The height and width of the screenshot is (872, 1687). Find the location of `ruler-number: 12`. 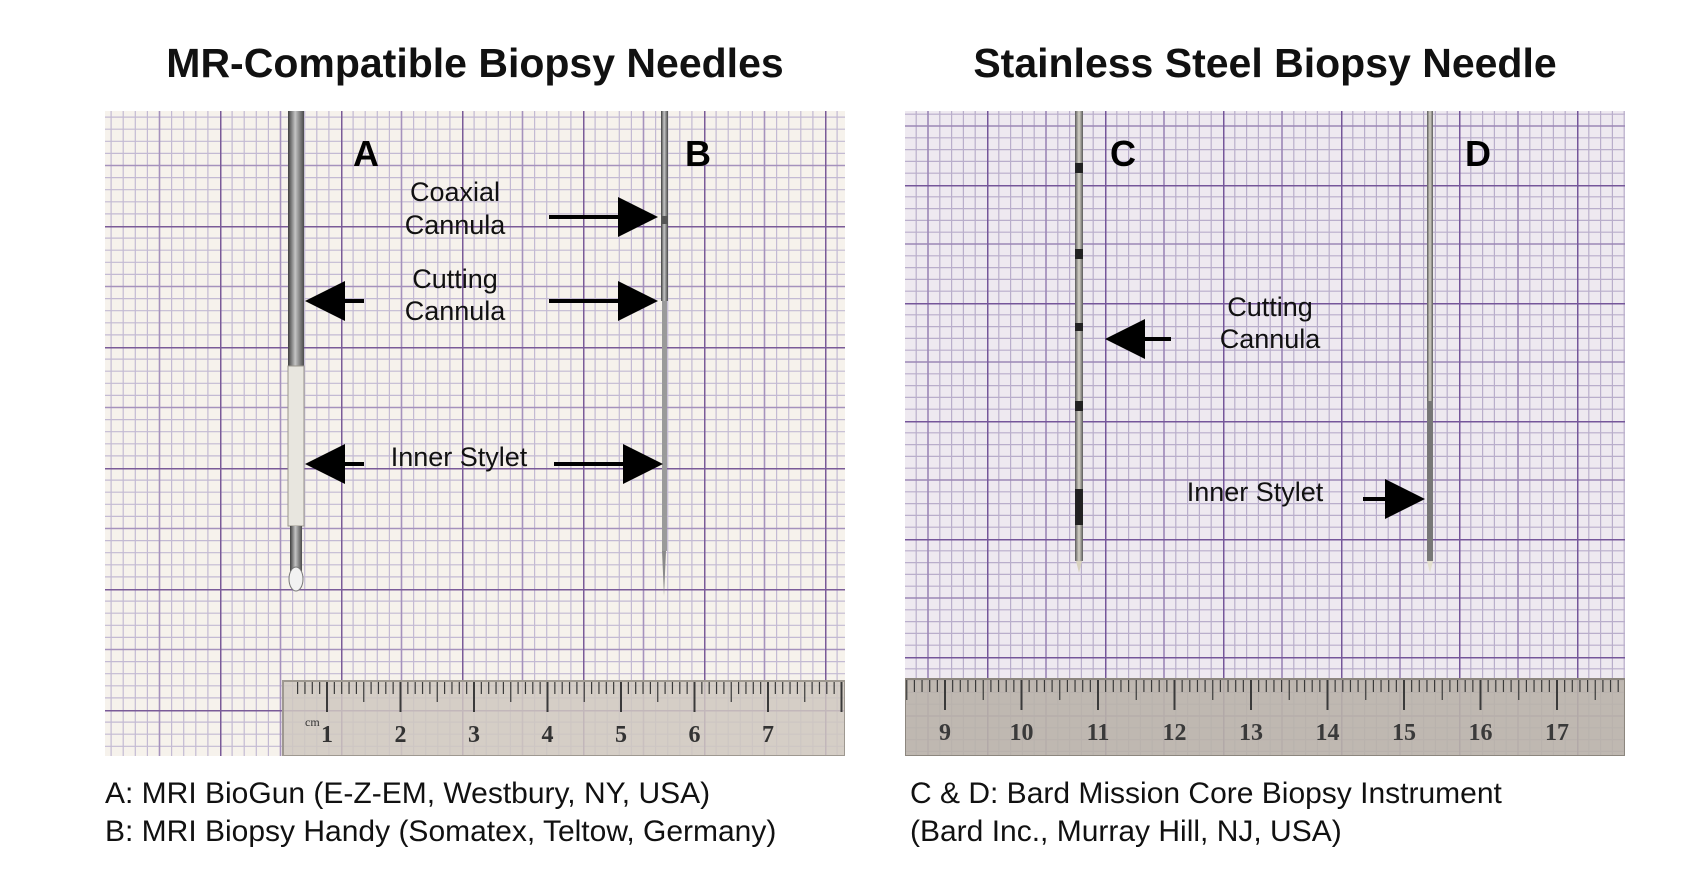

ruler-number: 12 is located at coordinates (1175, 733).